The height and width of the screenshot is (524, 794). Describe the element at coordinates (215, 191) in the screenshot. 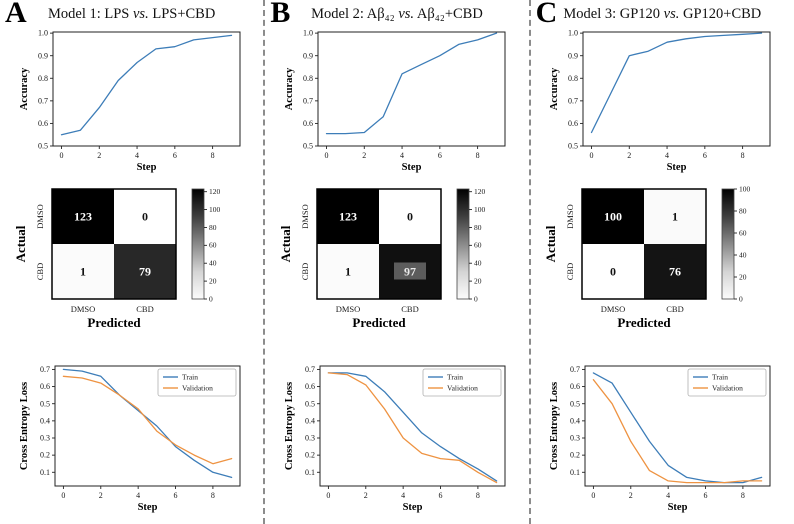

I see `svg-text: 120` at that location.